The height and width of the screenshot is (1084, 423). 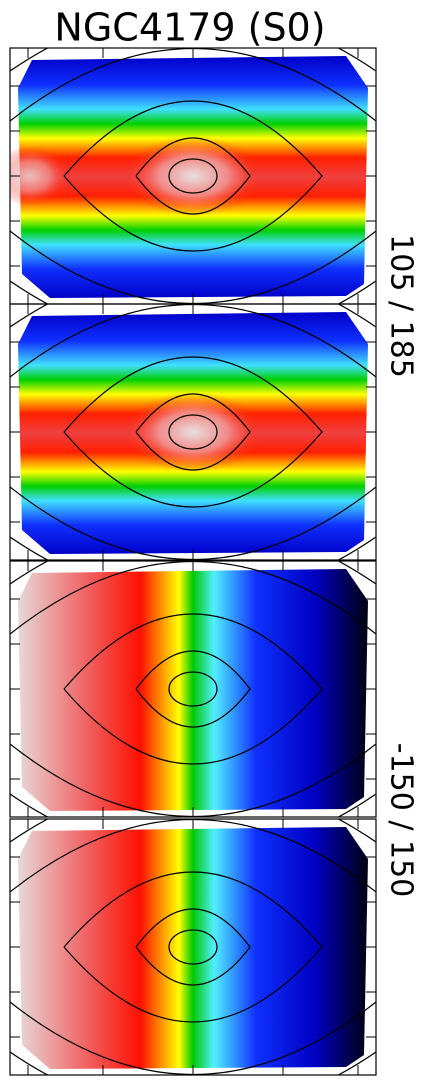 I want to click on figure-title: NGC4179 (S0), so click(x=189, y=28).